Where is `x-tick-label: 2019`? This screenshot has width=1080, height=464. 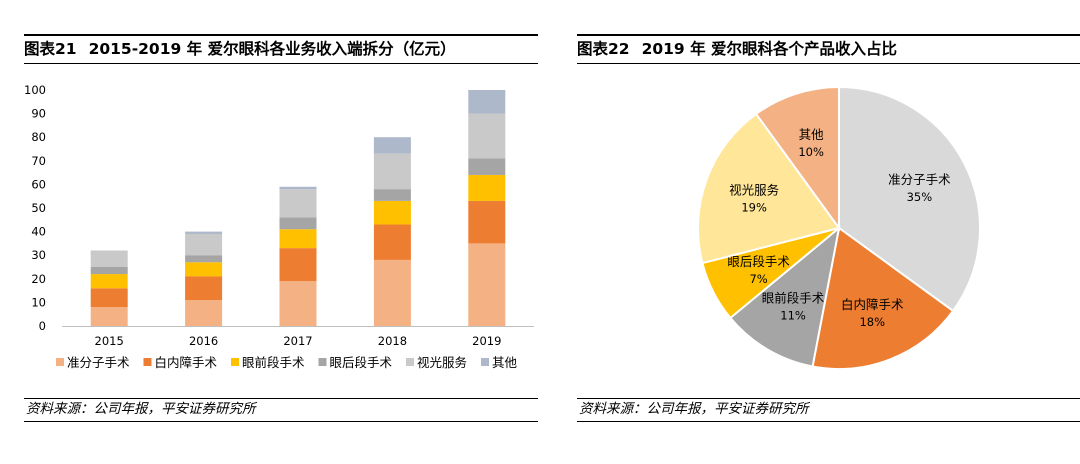
x-tick-label: 2019 is located at coordinates (486, 341).